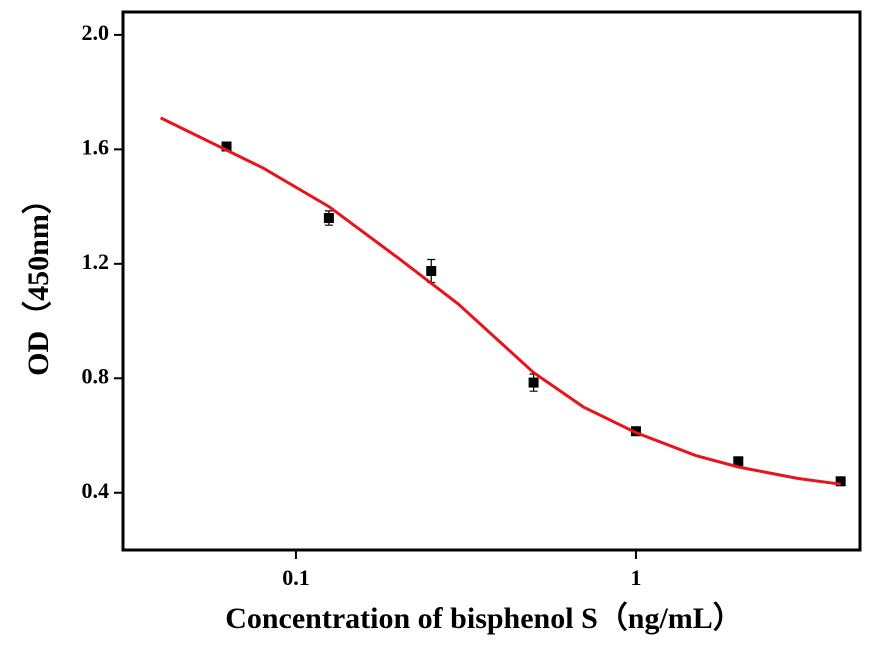 The height and width of the screenshot is (652, 874). What do you see at coordinates (96, 32) in the screenshot?
I see `y-tick-label: 2.0` at bounding box center [96, 32].